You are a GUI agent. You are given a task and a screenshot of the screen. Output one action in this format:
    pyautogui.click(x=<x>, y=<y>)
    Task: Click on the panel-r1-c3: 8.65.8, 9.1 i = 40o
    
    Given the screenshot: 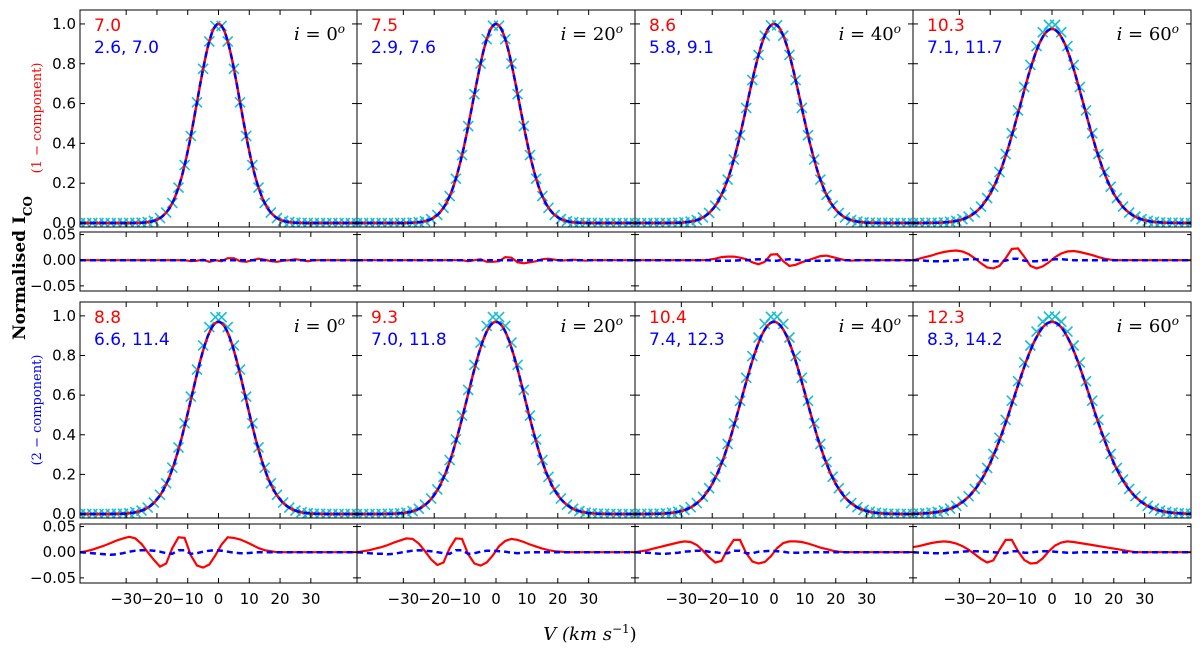 What is the action you would take?
    pyautogui.click(x=774, y=150)
    